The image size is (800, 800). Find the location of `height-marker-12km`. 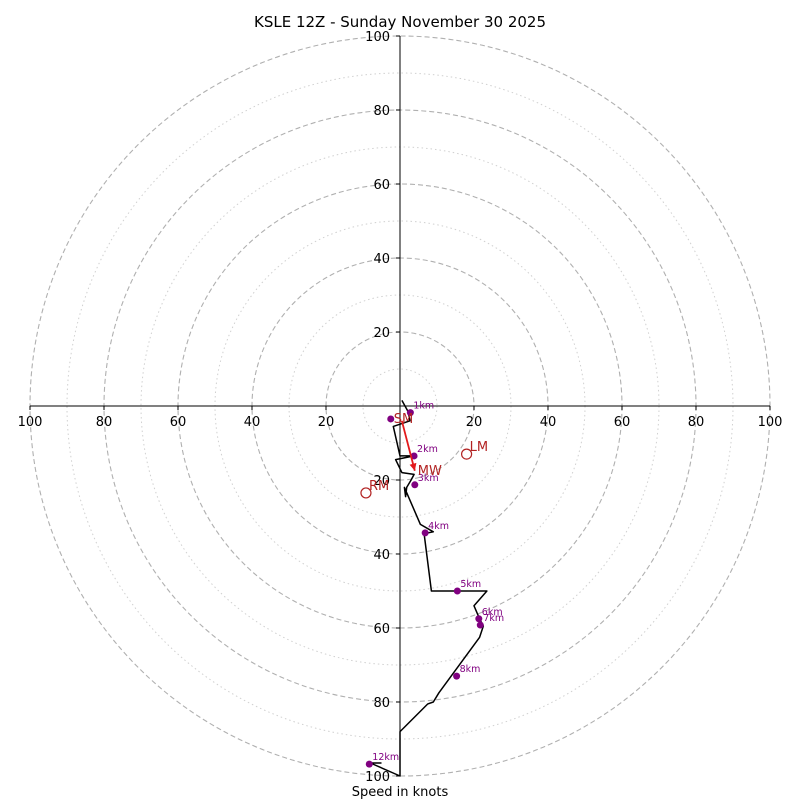

height-marker-12km is located at coordinates (369, 764).